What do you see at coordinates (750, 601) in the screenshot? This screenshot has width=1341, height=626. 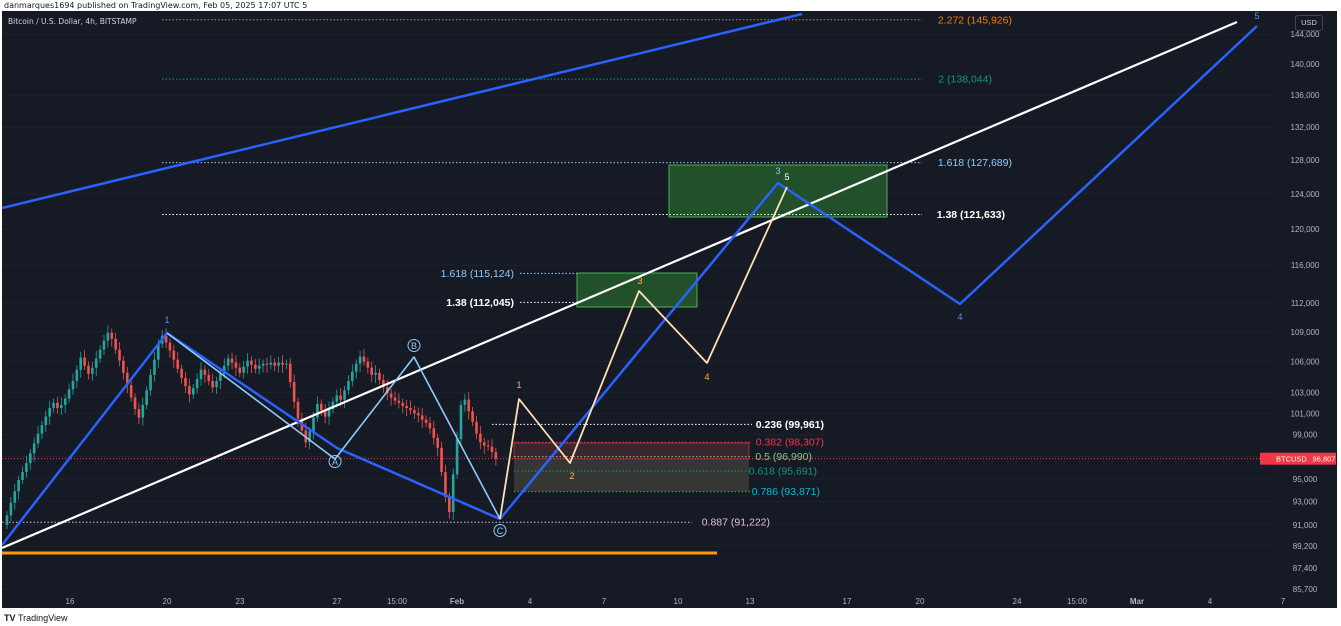 I see `x-tick-label: 13` at bounding box center [750, 601].